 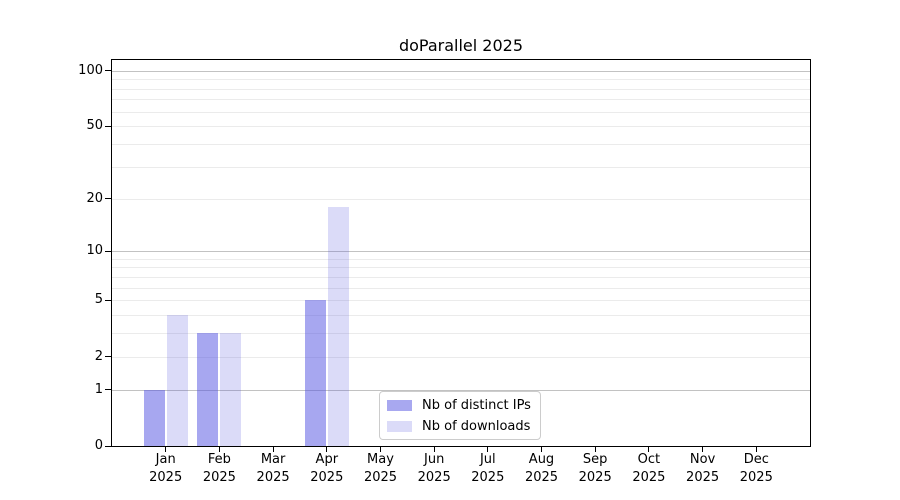 What do you see at coordinates (219, 468) in the screenshot?
I see `x-tick-label-feb: Feb 2025` at bounding box center [219, 468].